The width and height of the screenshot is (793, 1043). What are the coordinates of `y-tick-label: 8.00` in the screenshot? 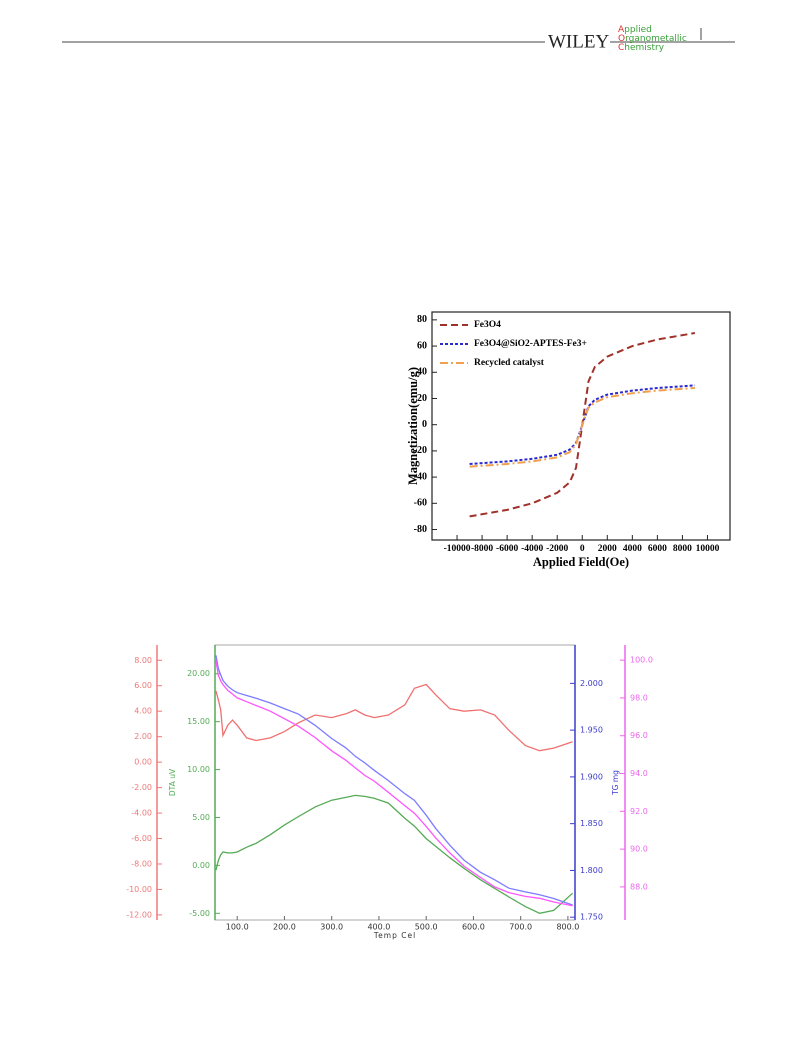 It's located at (143, 660).